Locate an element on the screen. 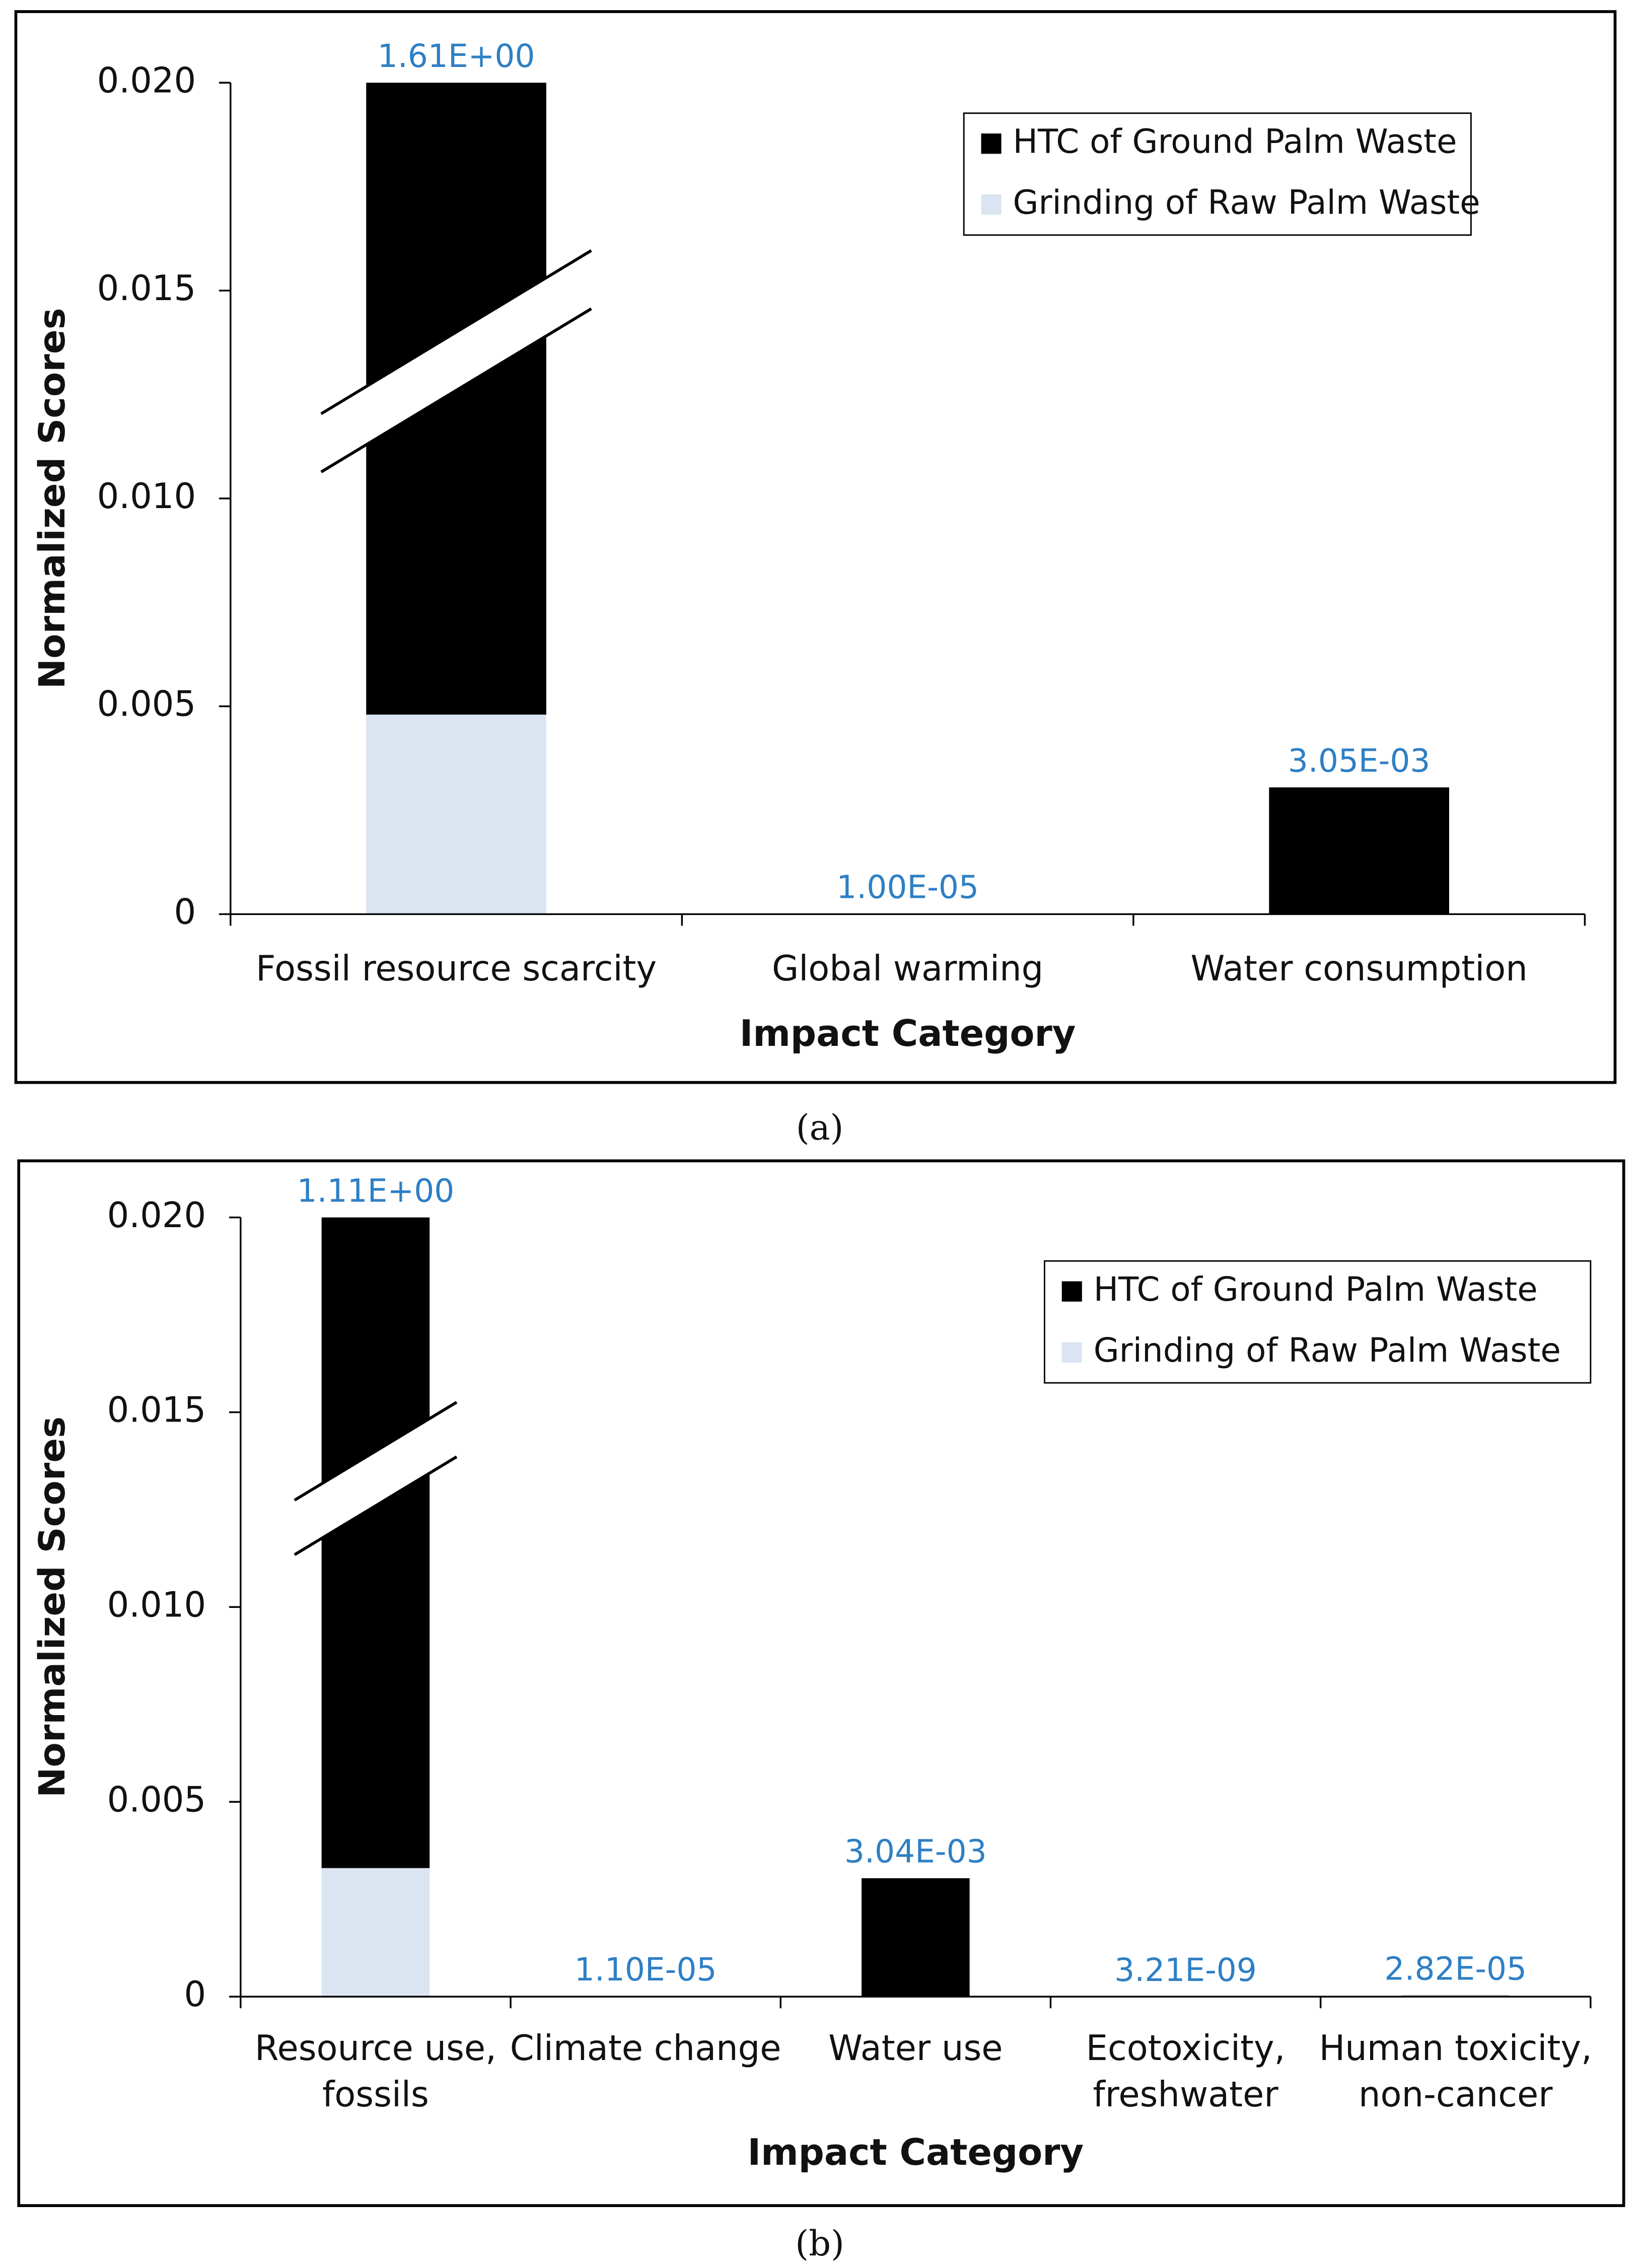  x-tick-label: Water use is located at coordinates (915, 2048).